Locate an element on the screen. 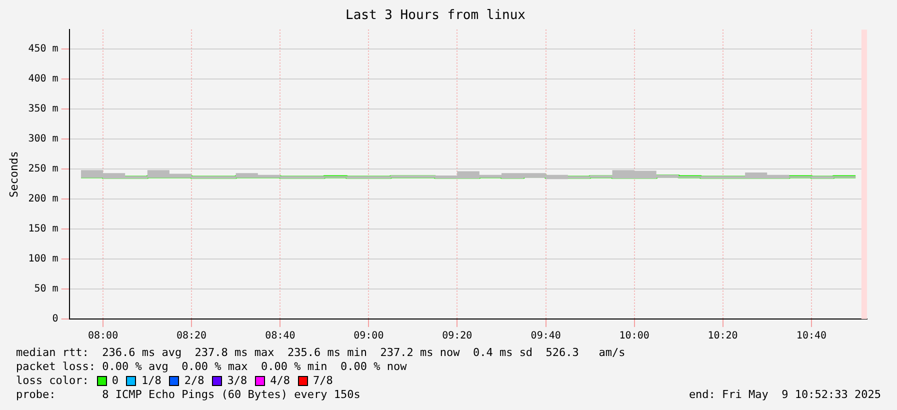 The width and height of the screenshot is (897, 410). y-tick-label: 450 m is located at coordinates (43, 48).